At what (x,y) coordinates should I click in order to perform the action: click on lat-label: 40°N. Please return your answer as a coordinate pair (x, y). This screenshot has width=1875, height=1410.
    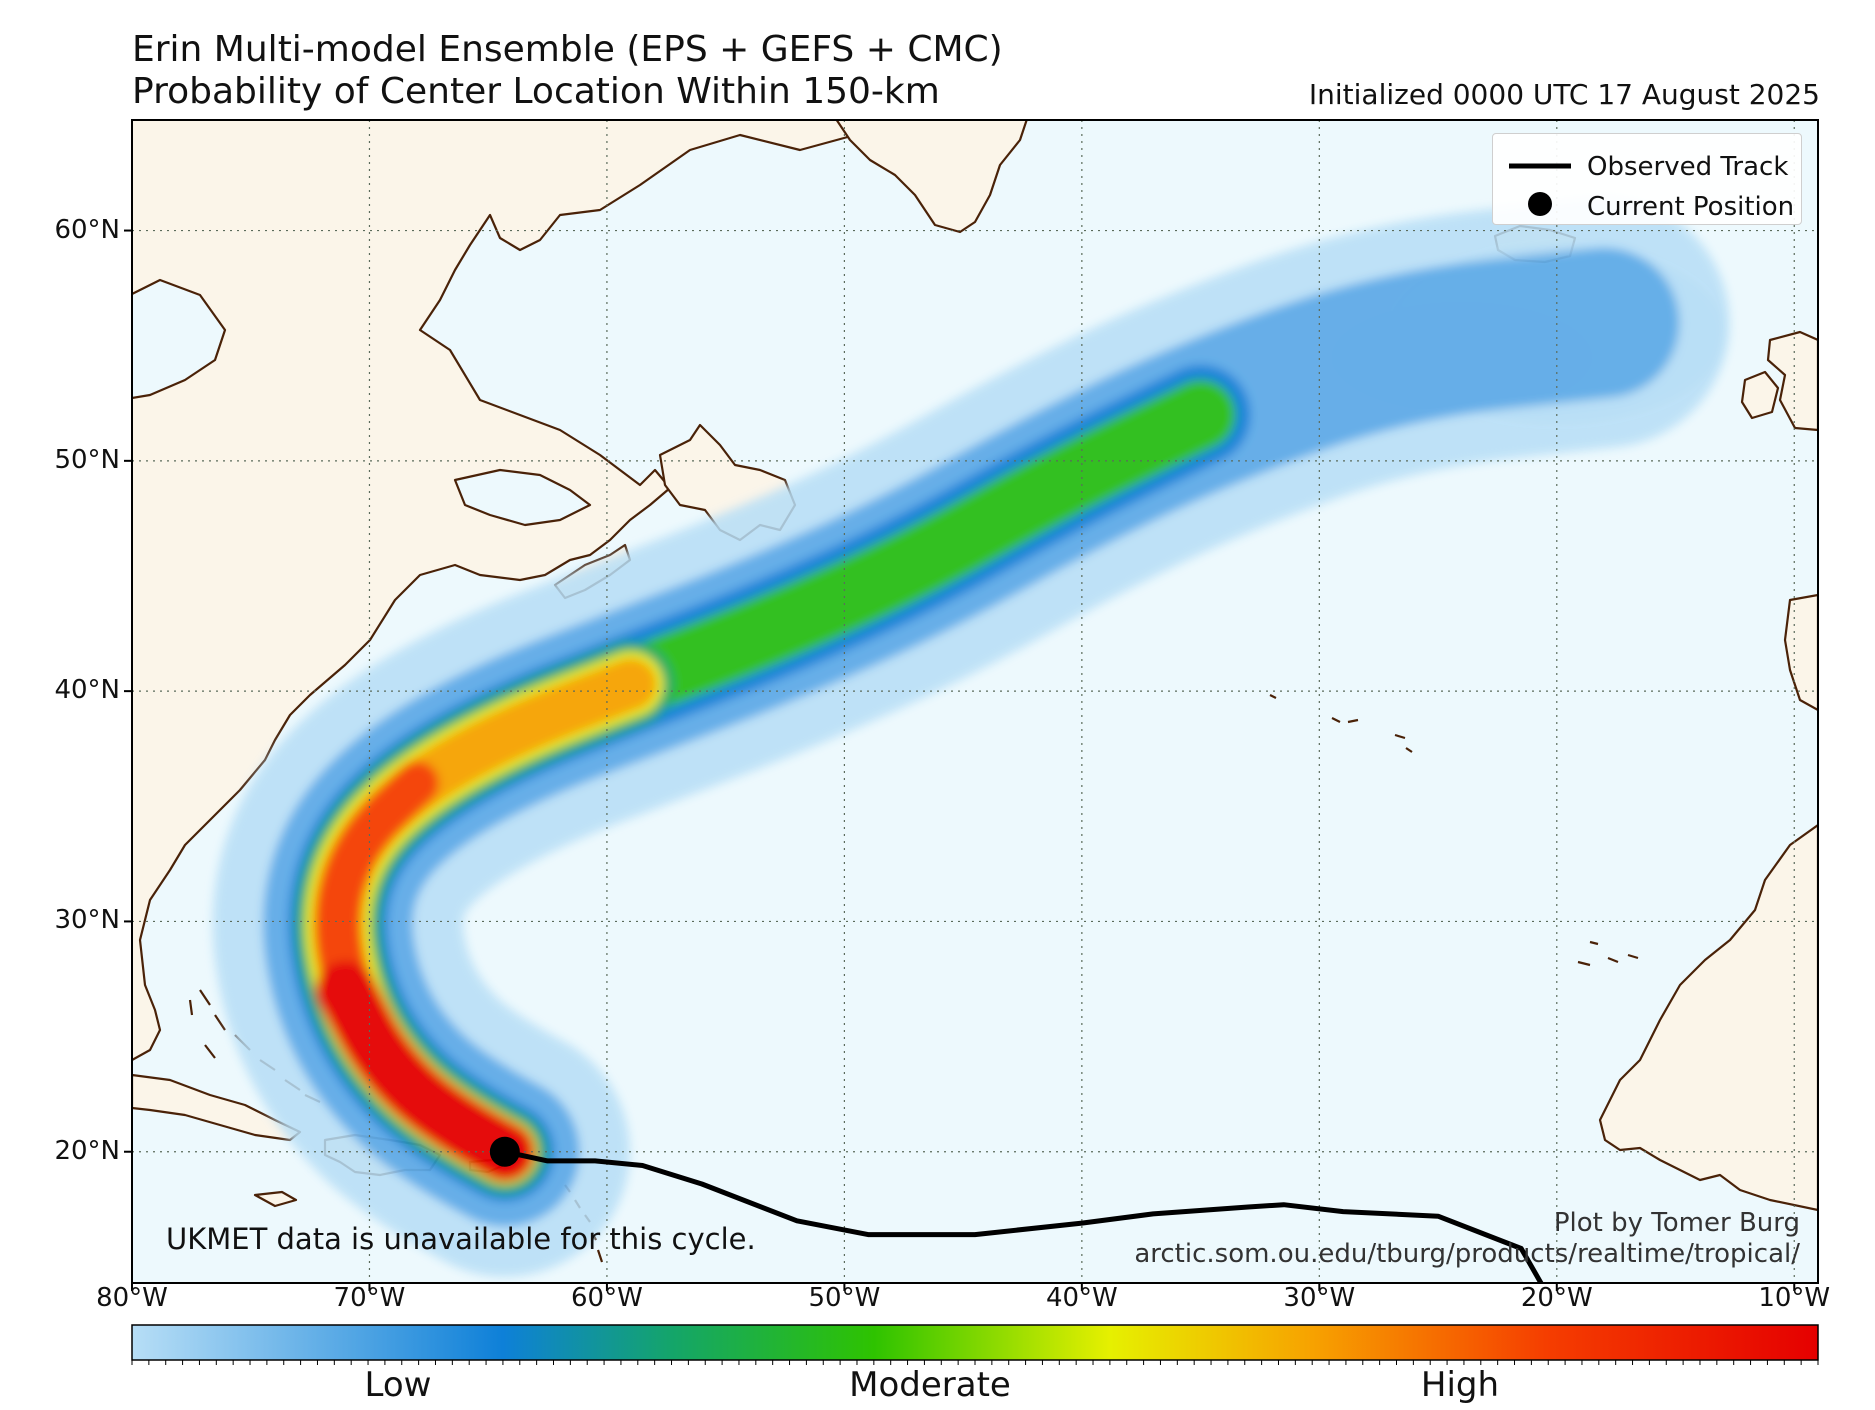
    Looking at the image, I should click on (87, 690).